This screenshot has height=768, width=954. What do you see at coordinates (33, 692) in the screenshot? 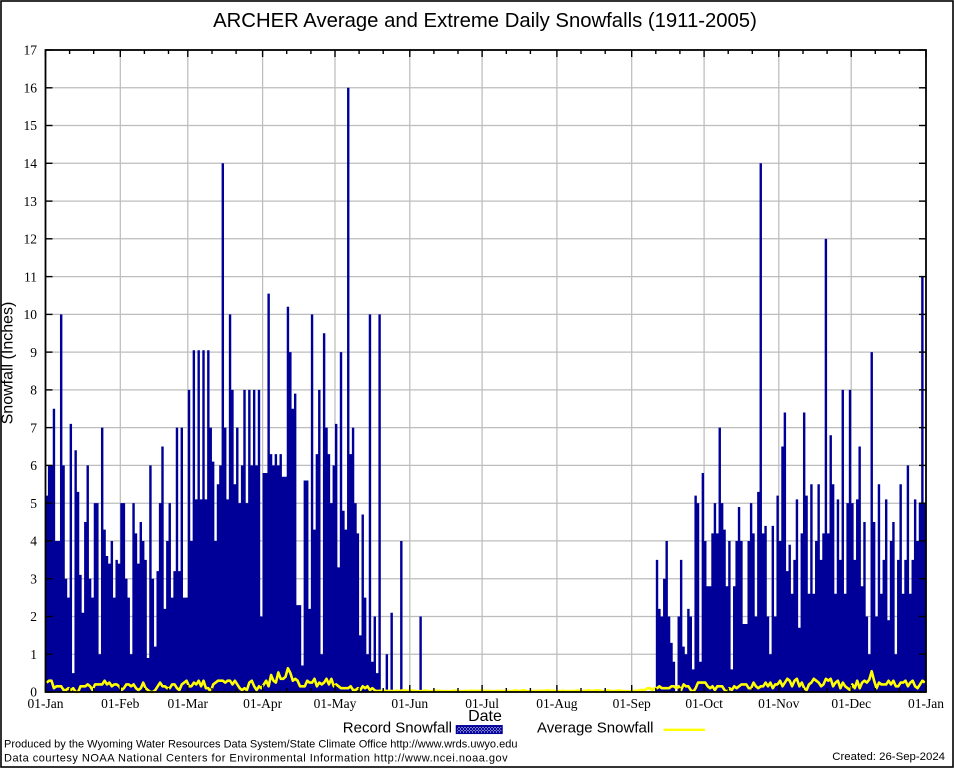
I see `svg-text: 0` at bounding box center [33, 692].